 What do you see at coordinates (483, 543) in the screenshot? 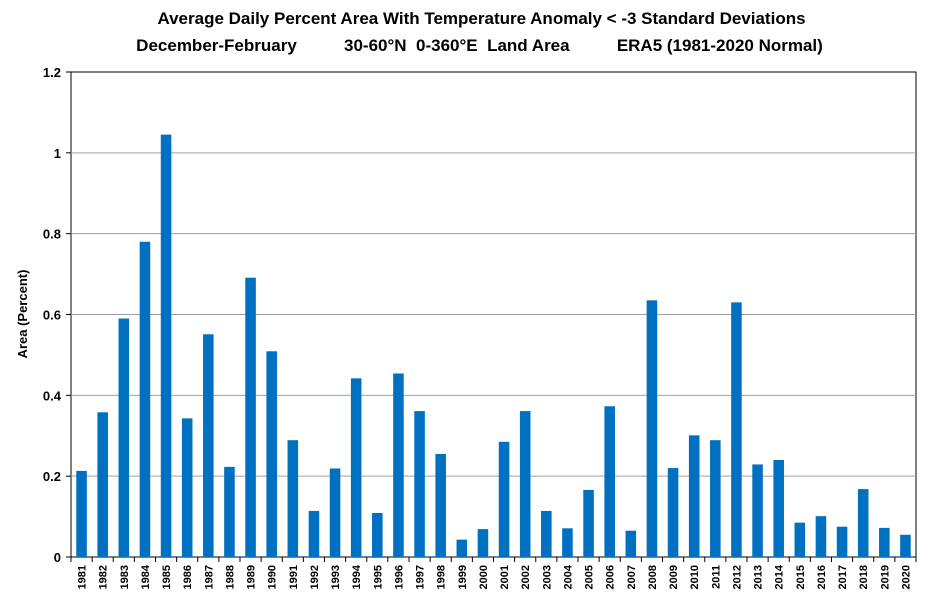
I see `bar-2000` at bounding box center [483, 543].